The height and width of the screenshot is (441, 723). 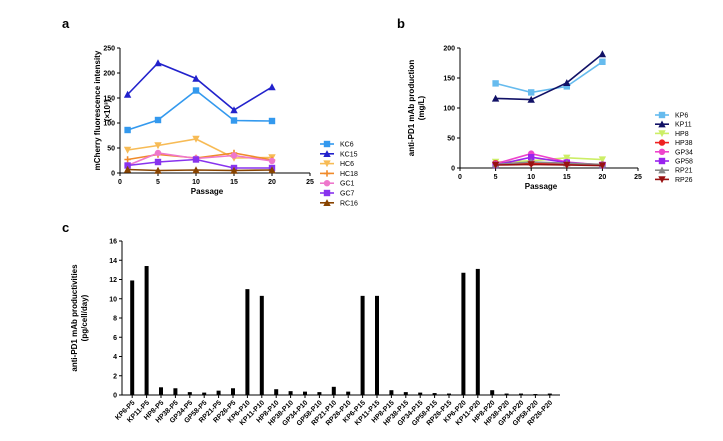 I want to click on legend-label-RP26: RP26, so click(x=684, y=180).